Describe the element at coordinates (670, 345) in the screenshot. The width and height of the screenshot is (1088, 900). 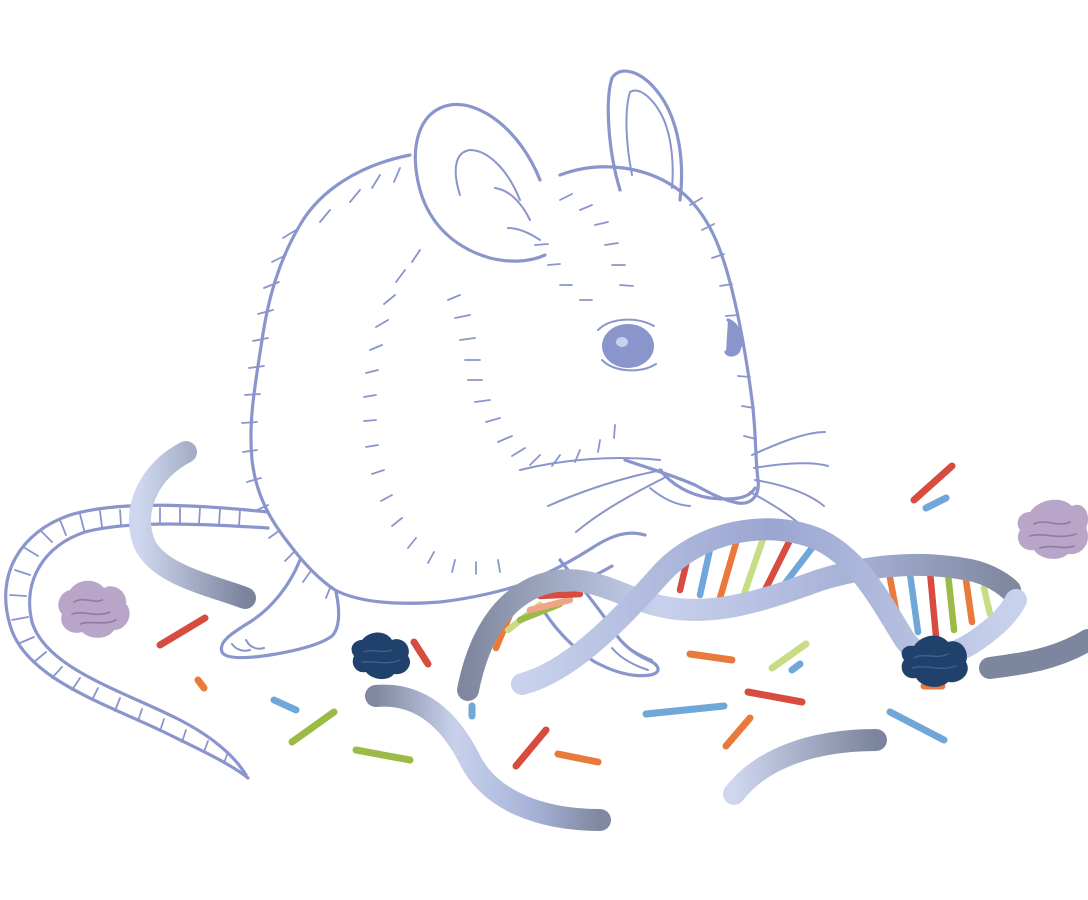
I see `mouse-eye` at that location.